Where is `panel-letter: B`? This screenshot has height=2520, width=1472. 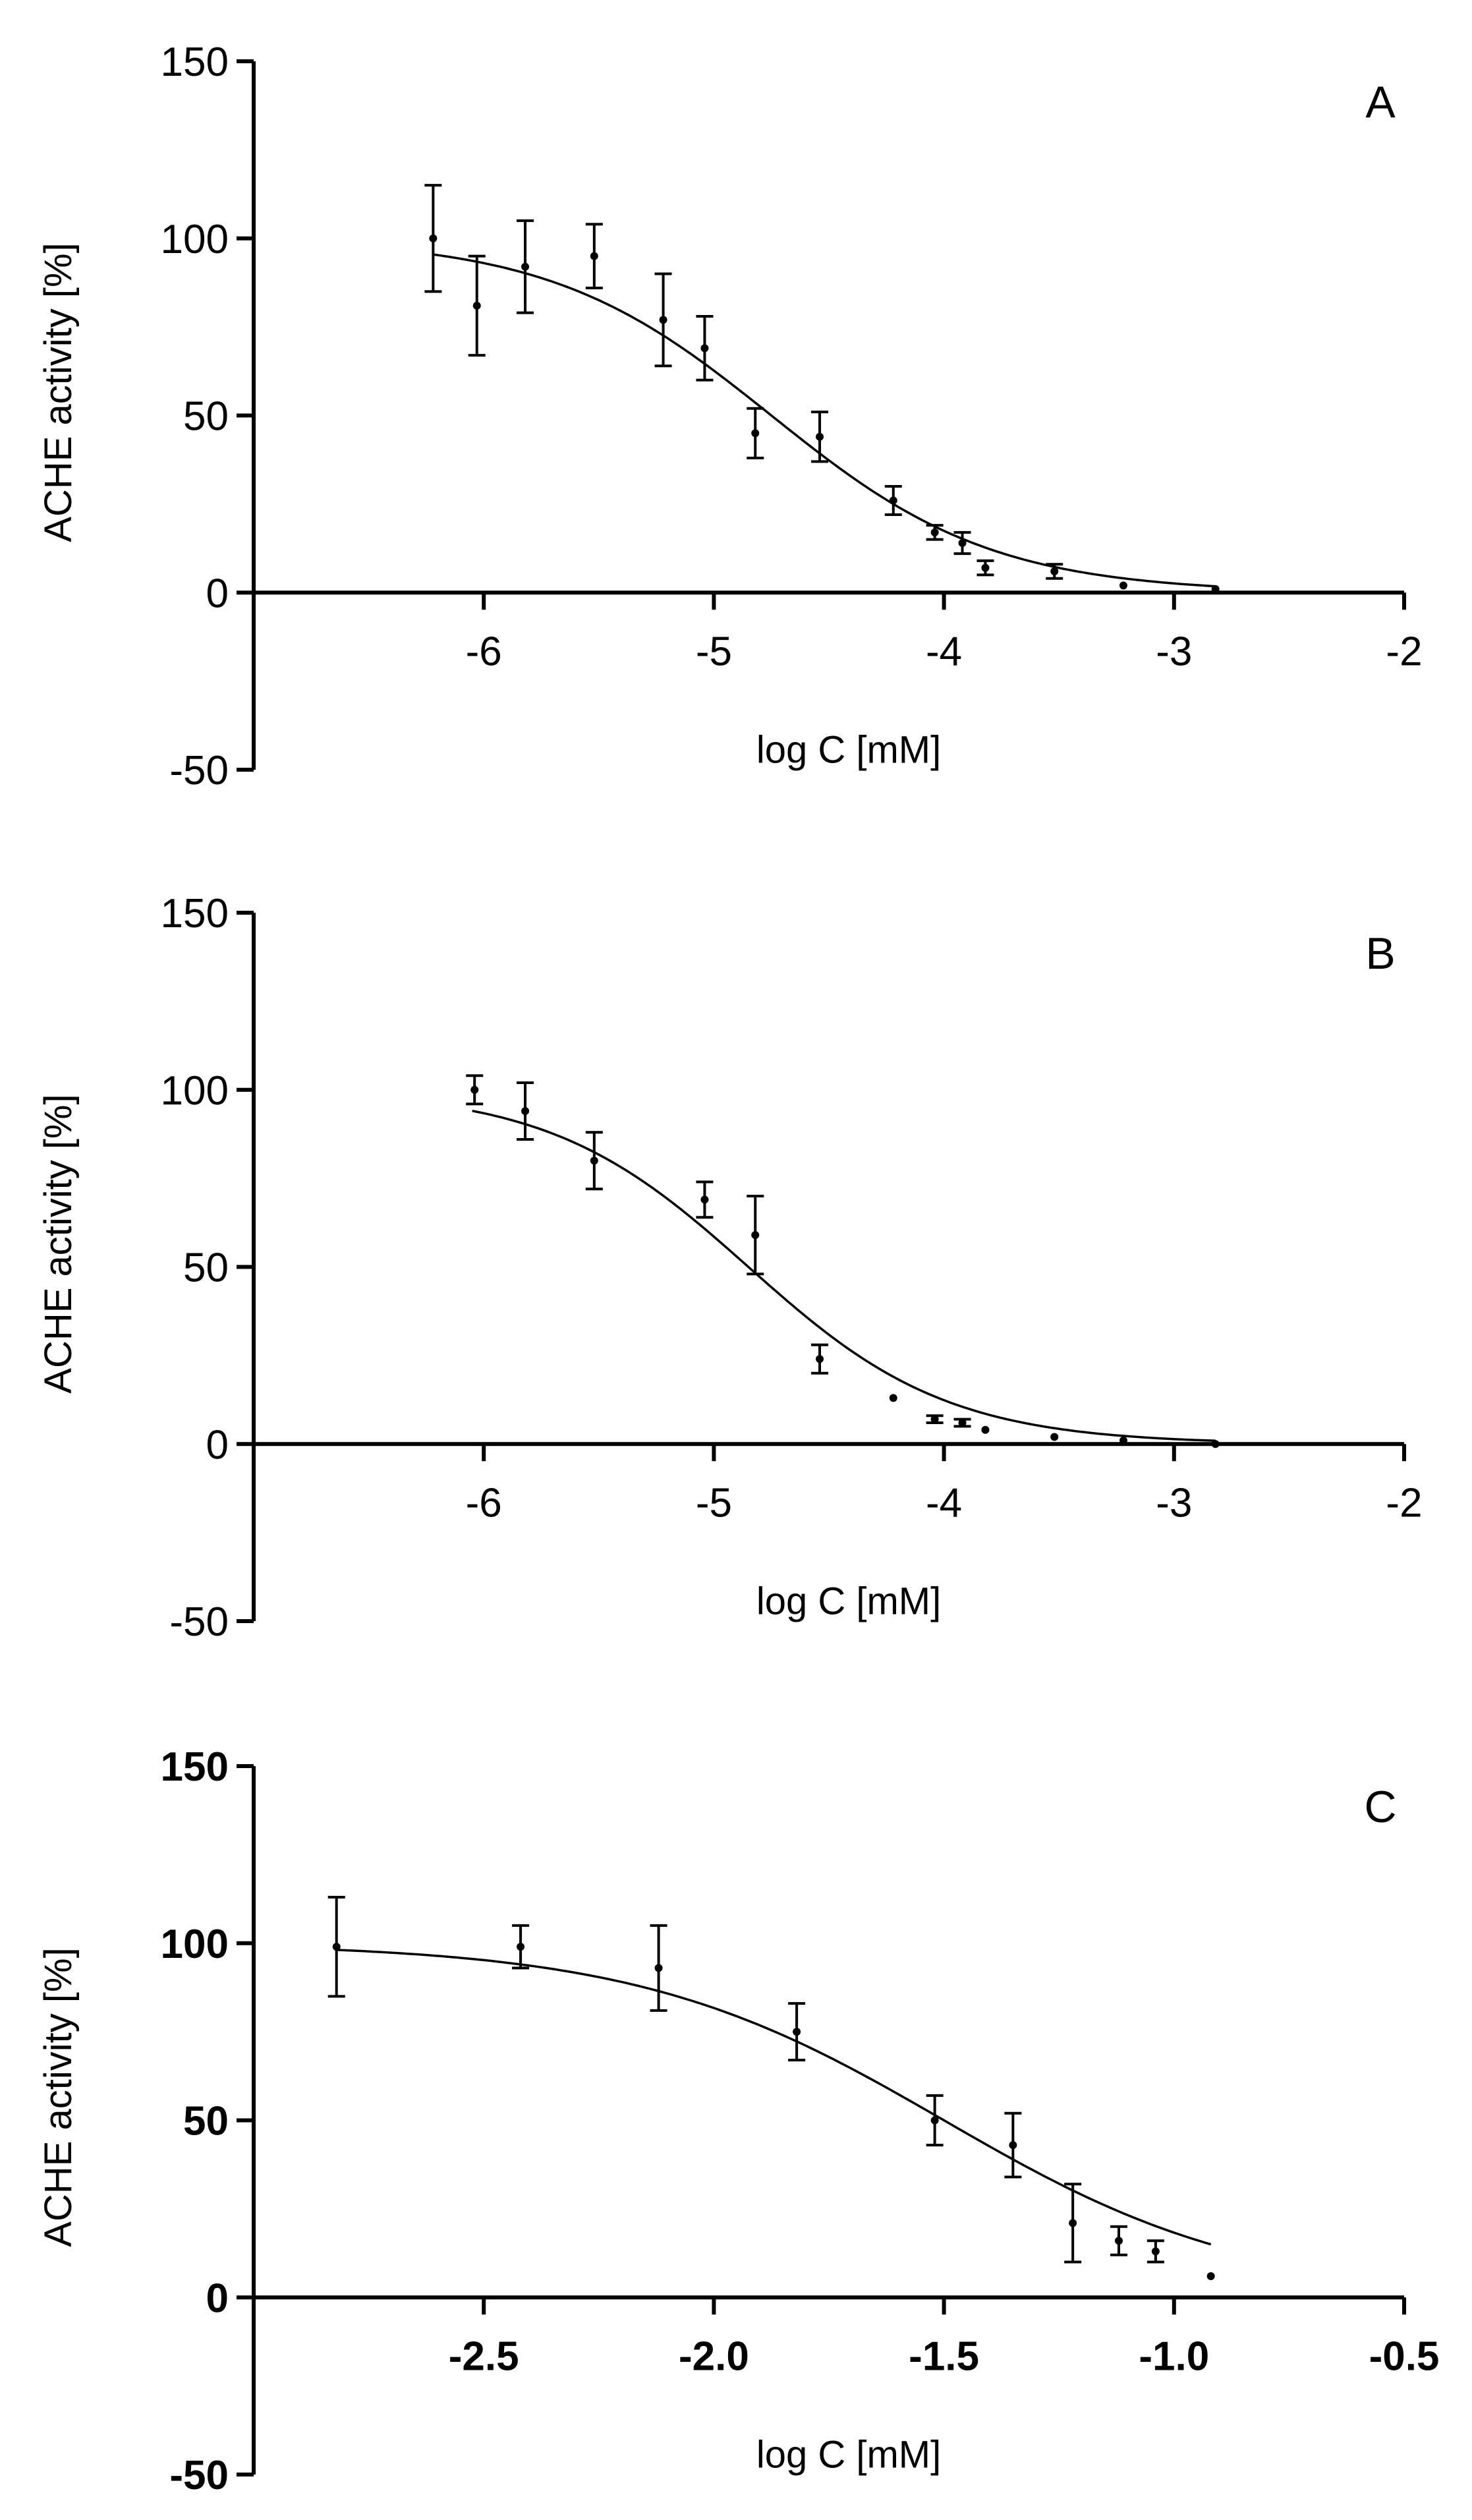
panel-letter: B is located at coordinates (1380, 954).